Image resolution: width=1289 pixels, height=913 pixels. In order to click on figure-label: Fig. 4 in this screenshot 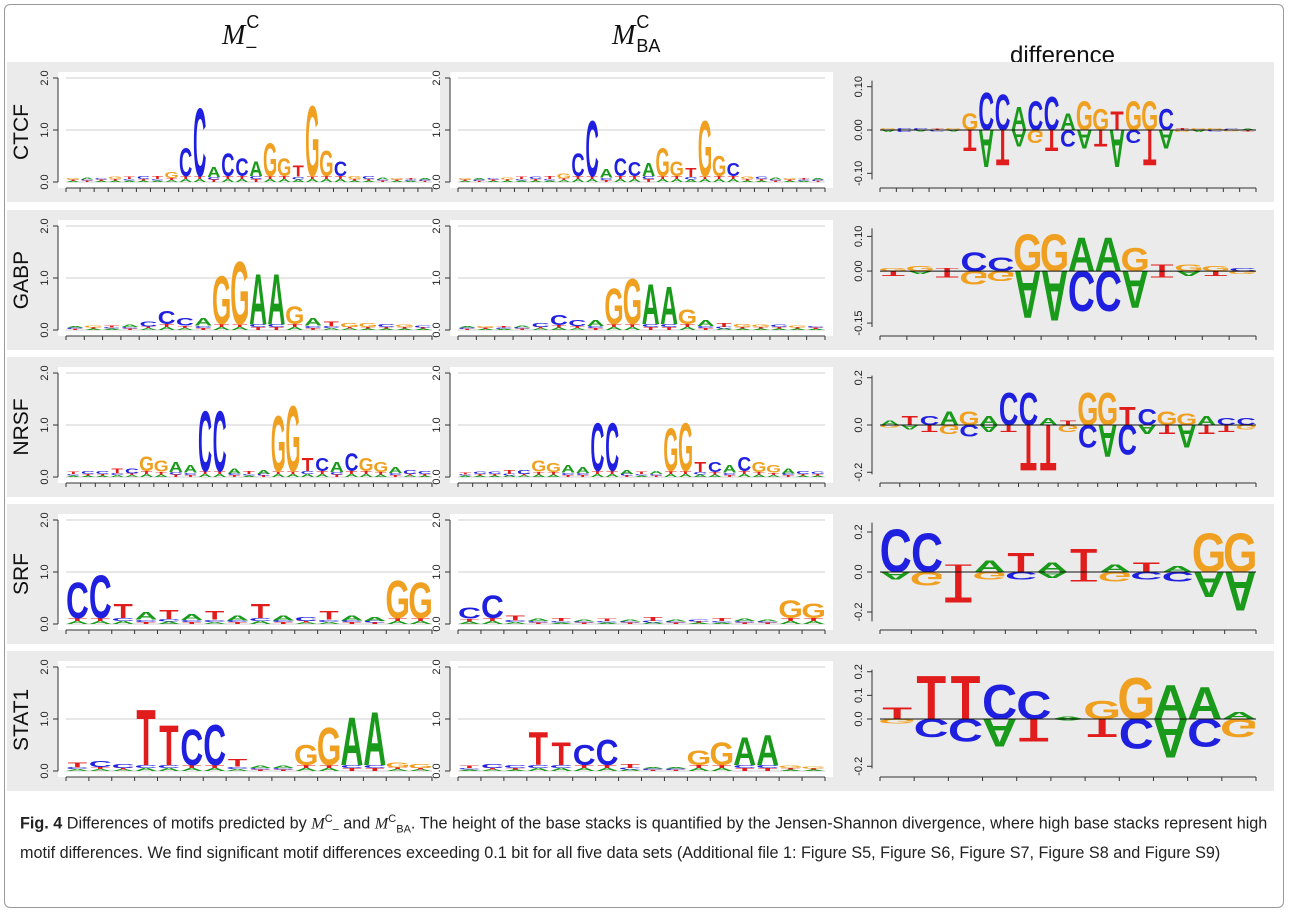, I will do `click(41, 823)`.